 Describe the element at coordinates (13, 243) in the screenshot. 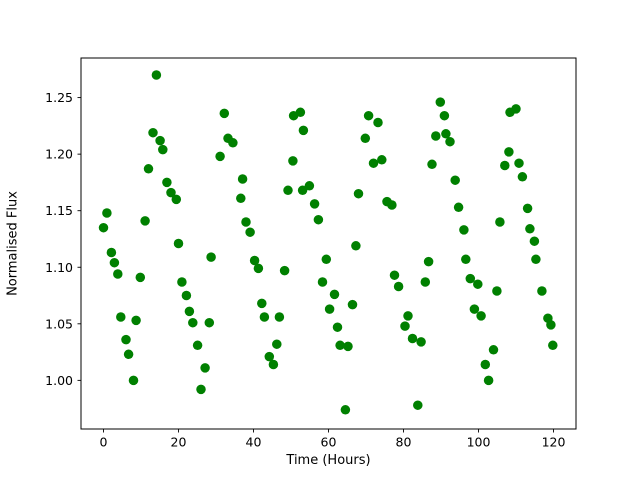

I see `y-axis-label: Normalised Flux` at that location.